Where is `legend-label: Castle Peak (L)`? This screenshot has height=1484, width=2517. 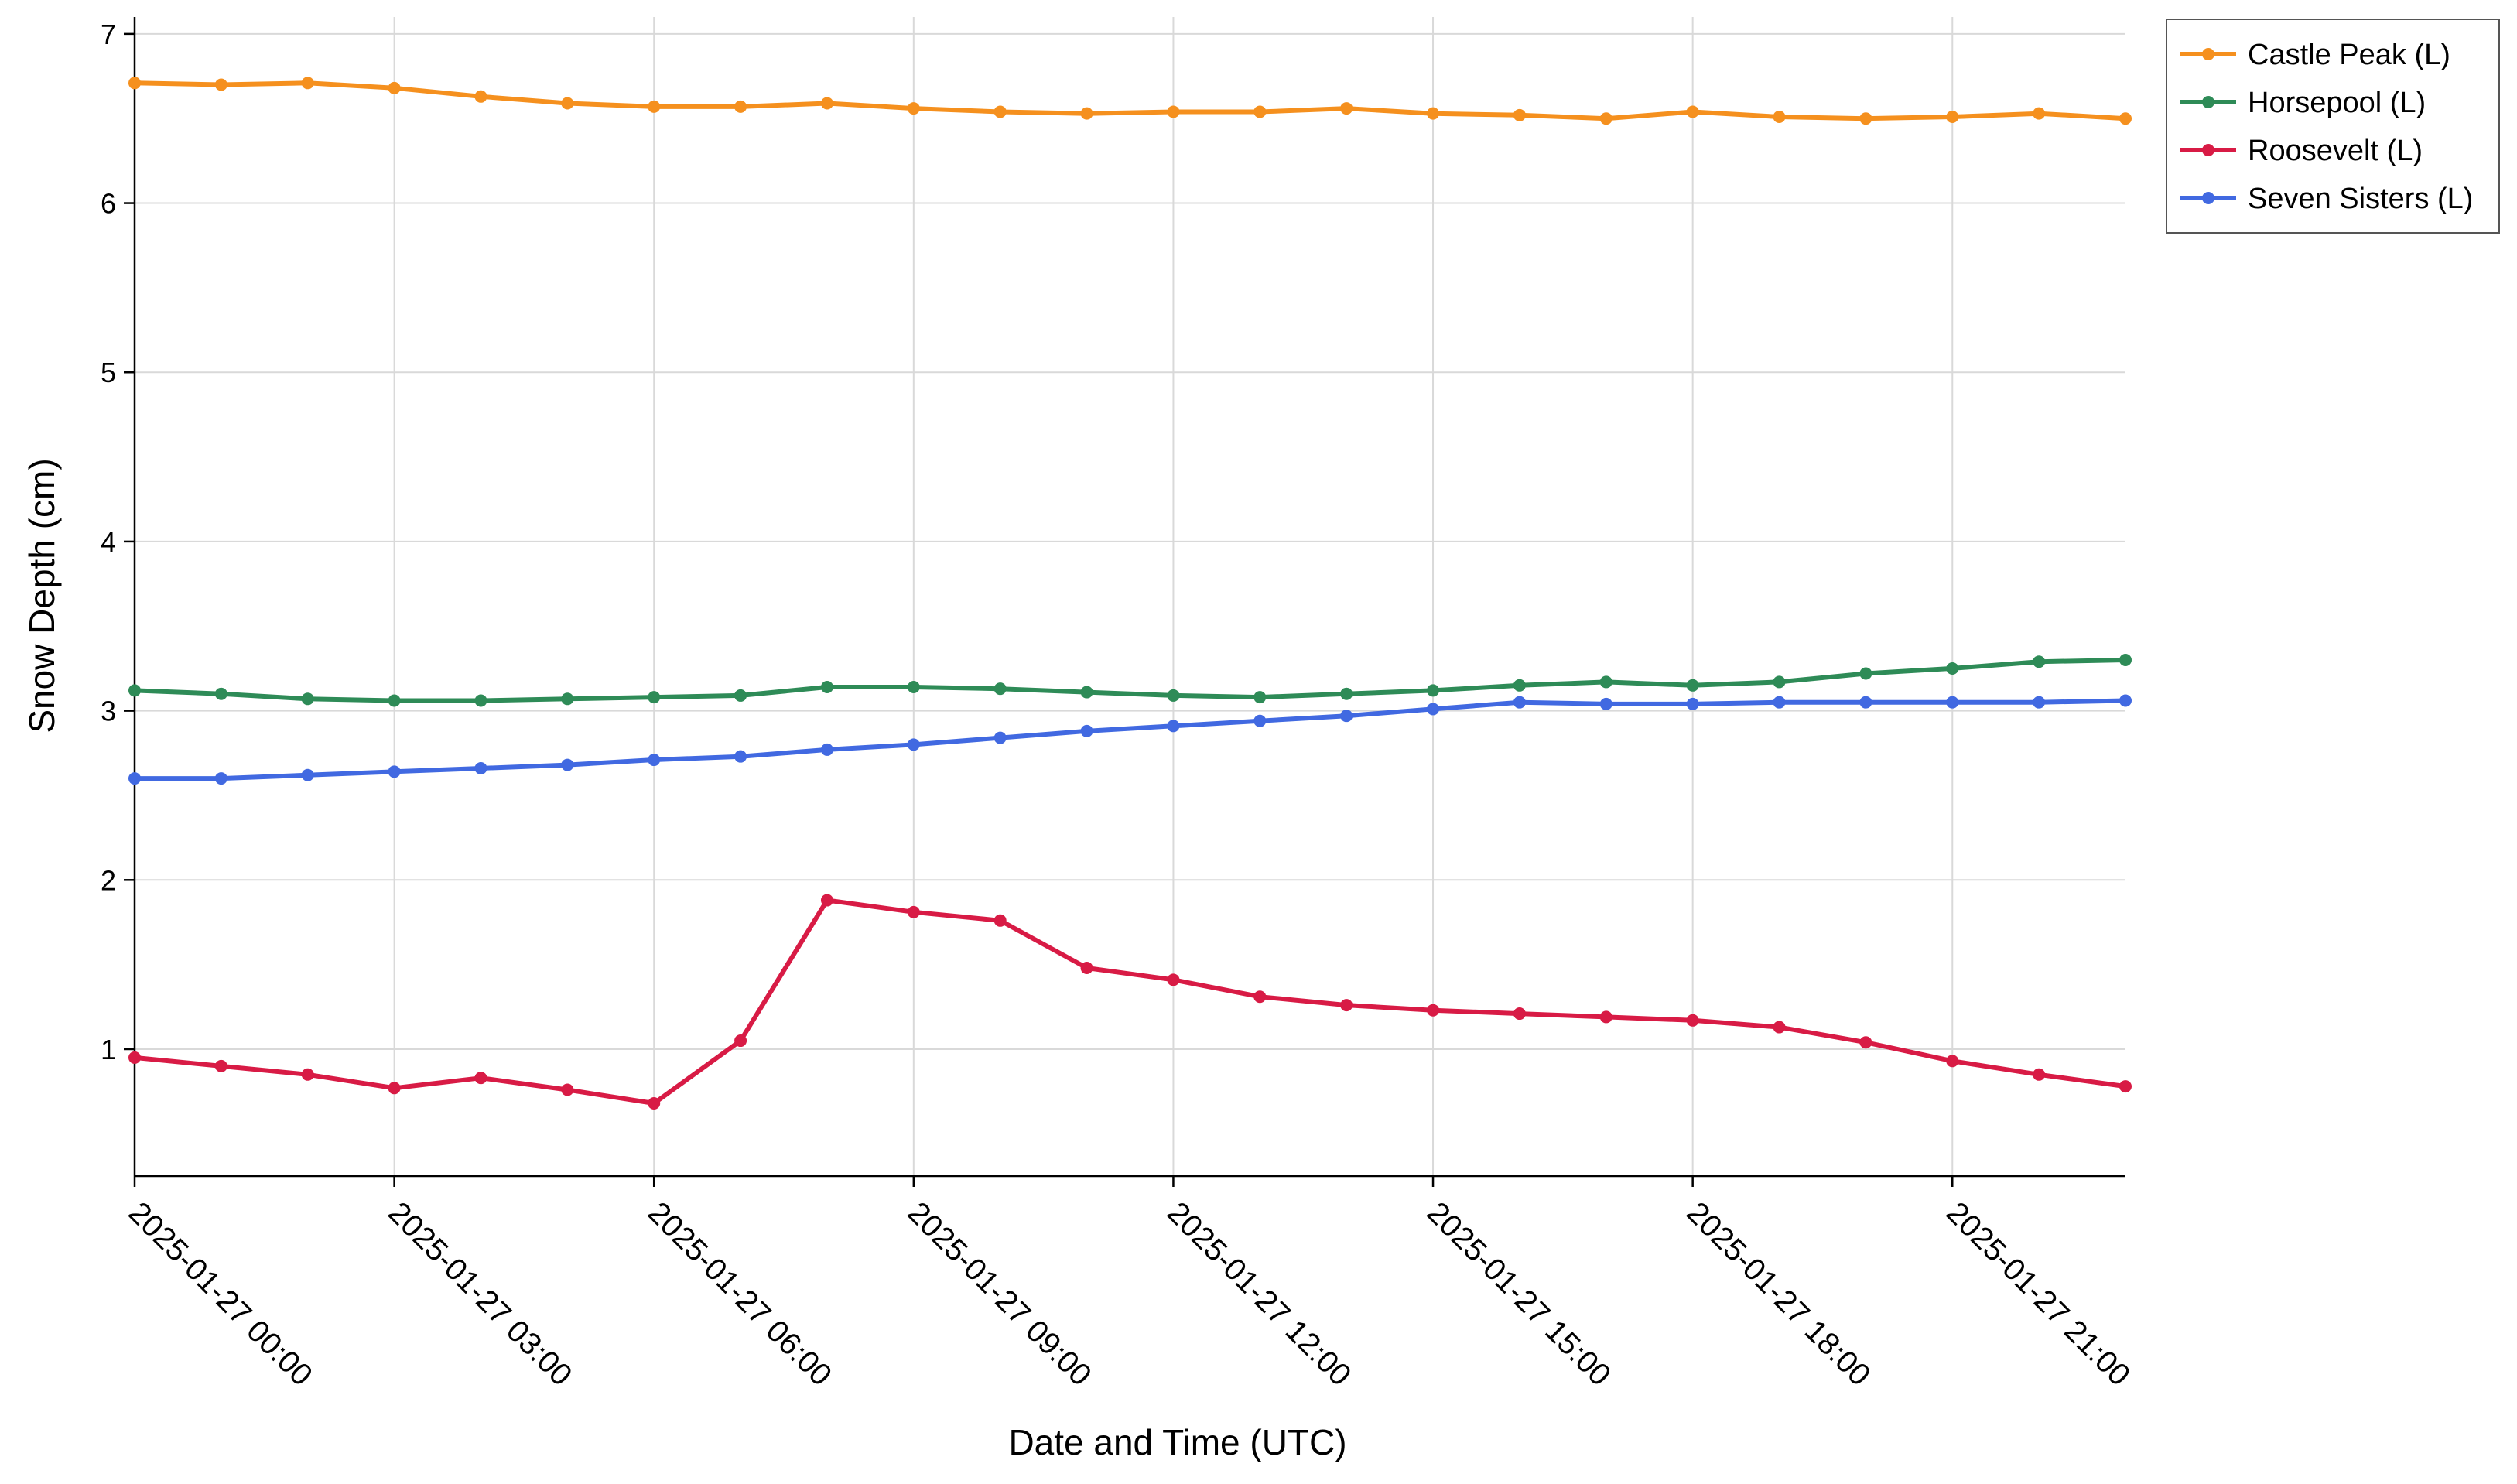 legend-label: Castle Peak (L) is located at coordinates (2349, 55).